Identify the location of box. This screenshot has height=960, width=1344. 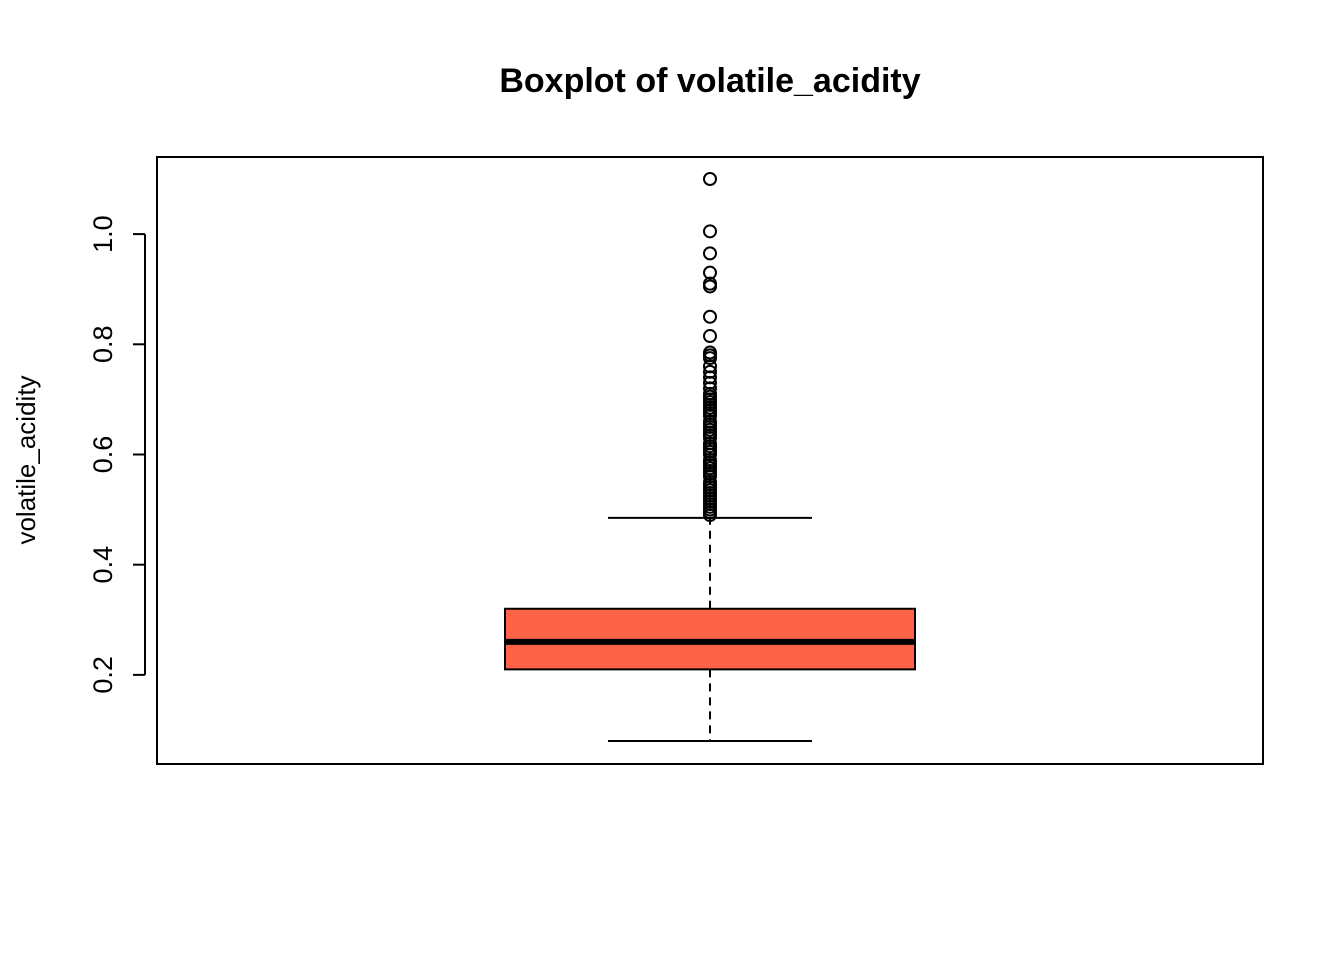
(710, 639).